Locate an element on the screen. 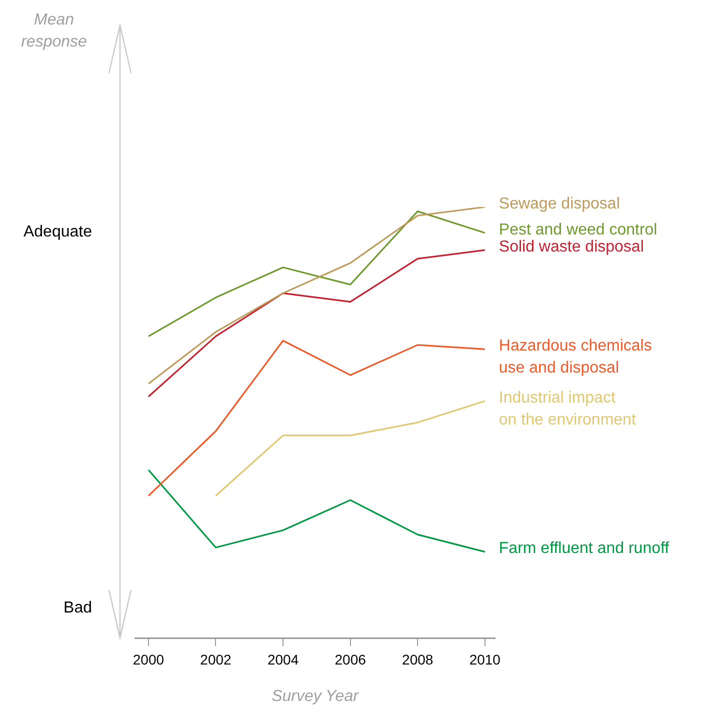  series-label: Hazardous chemicals use and disposal is located at coordinates (575, 357).